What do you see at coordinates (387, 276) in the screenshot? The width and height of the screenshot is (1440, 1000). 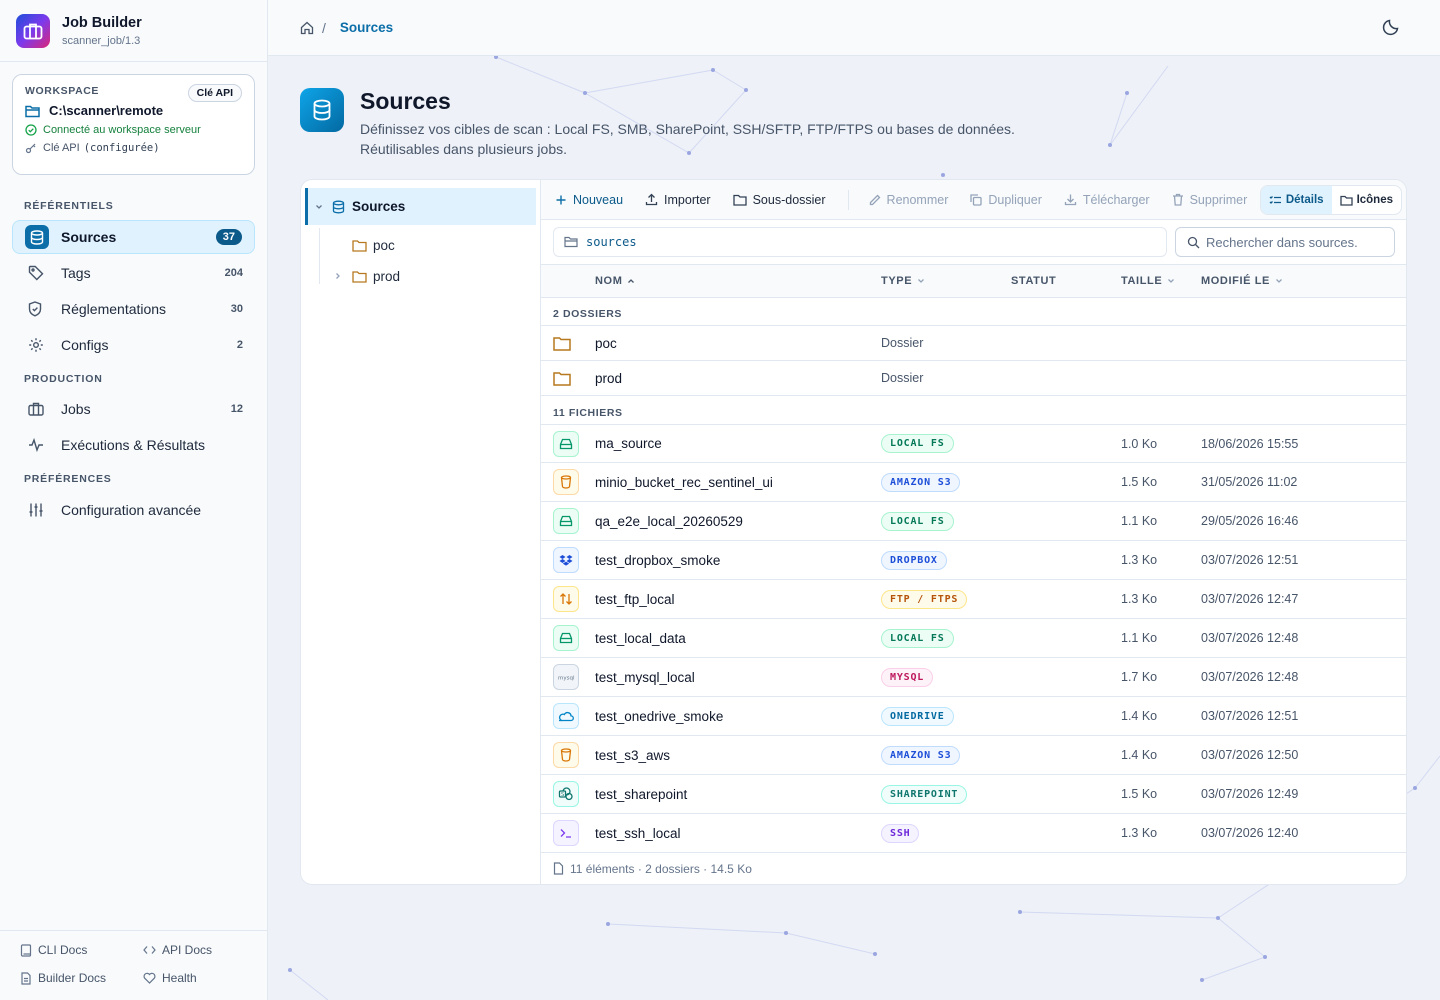 I see `tree-node-label: prod` at bounding box center [387, 276].